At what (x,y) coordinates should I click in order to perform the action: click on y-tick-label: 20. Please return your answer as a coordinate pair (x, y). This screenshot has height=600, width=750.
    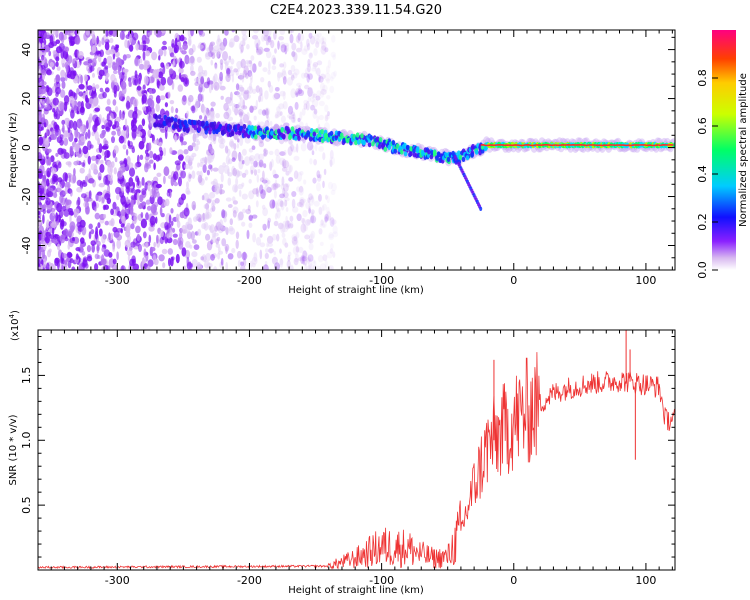
    Looking at the image, I should click on (26, 99).